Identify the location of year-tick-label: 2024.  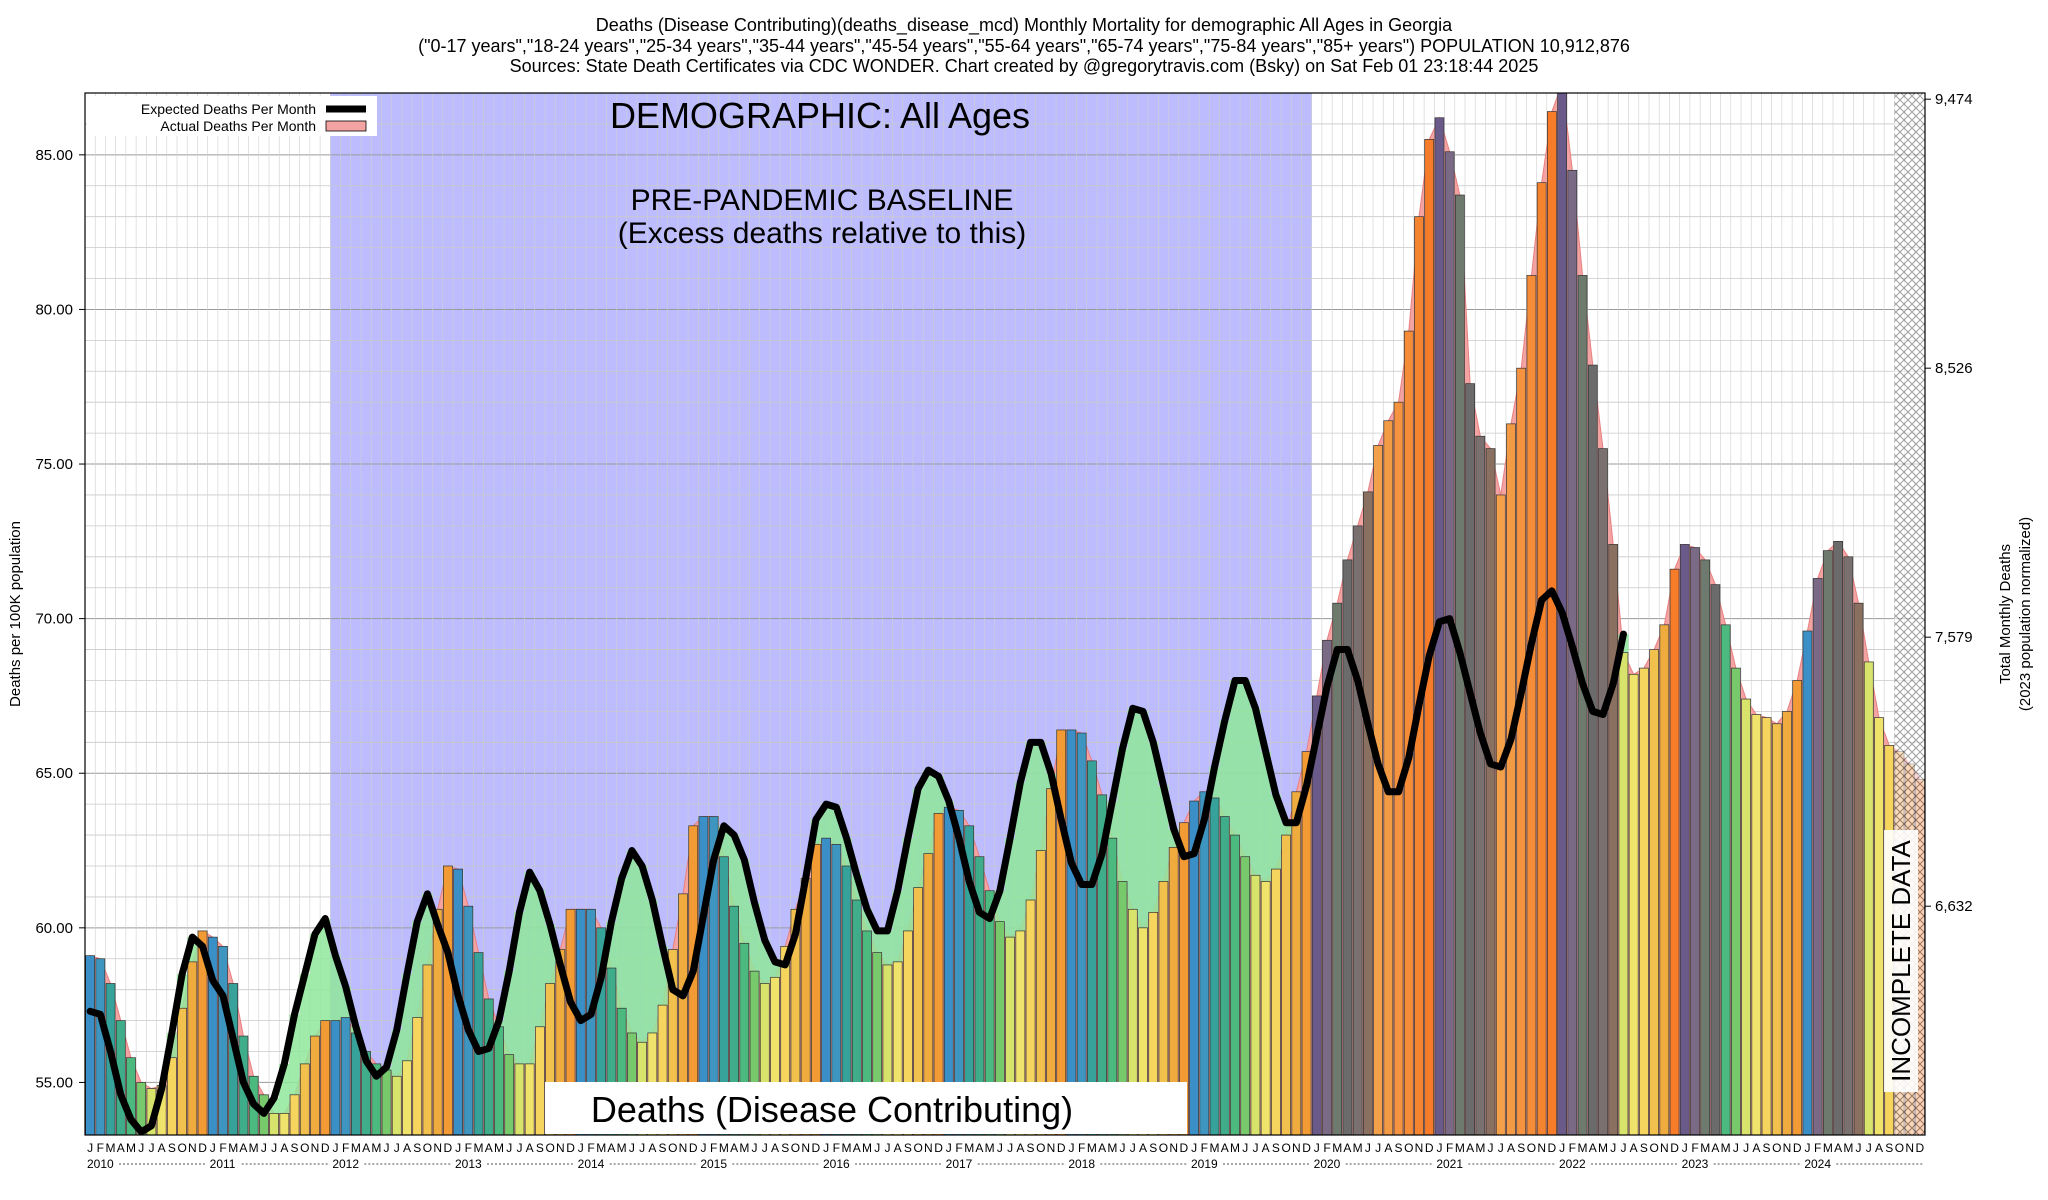
(1817, 1164).